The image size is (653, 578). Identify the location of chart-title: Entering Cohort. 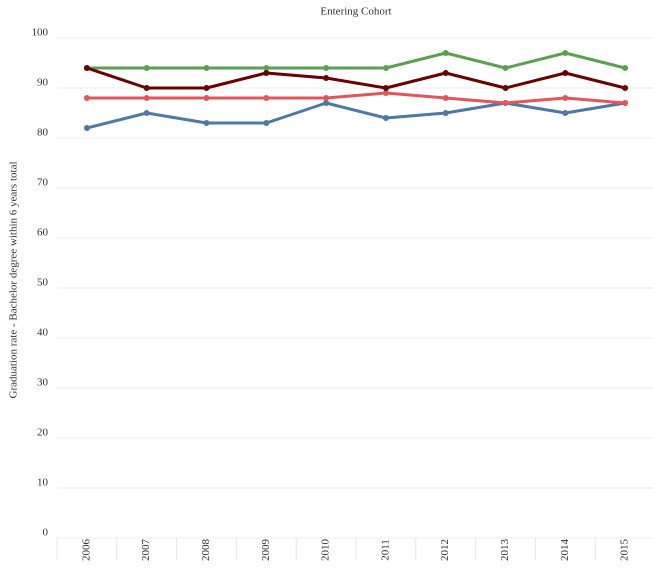
(355, 12).